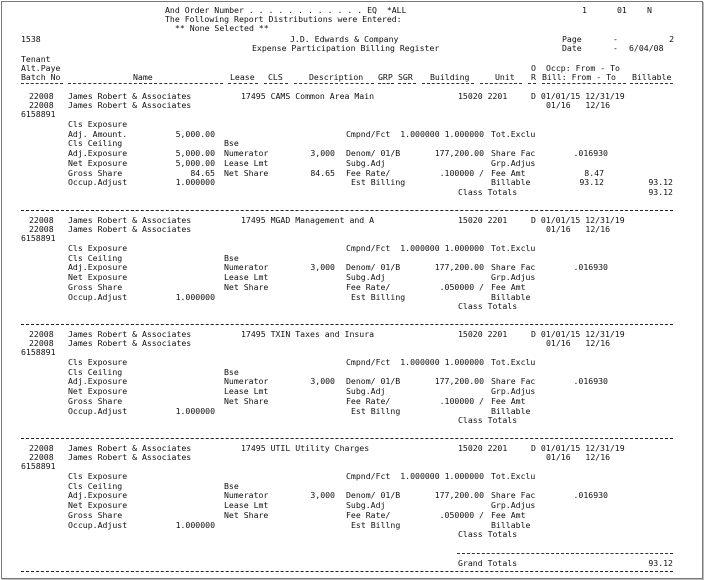 The image size is (704, 580). What do you see at coordinates (513, 362) in the screenshot?
I see `tot-exclu: Tot.Exclu` at bounding box center [513, 362].